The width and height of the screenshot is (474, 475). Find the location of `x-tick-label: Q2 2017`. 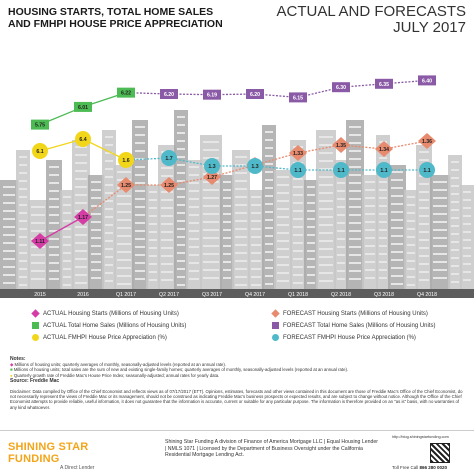

x-tick-label: Q2 2017 is located at coordinates (169, 295).